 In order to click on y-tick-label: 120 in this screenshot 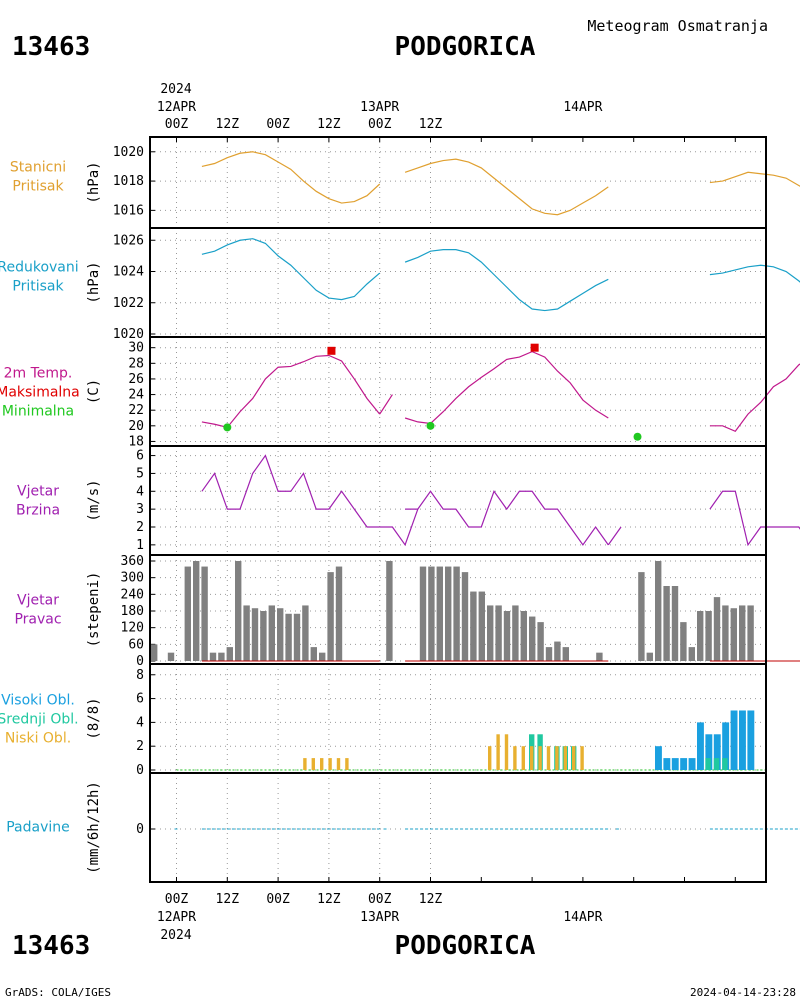, I will do `click(132, 628)`.